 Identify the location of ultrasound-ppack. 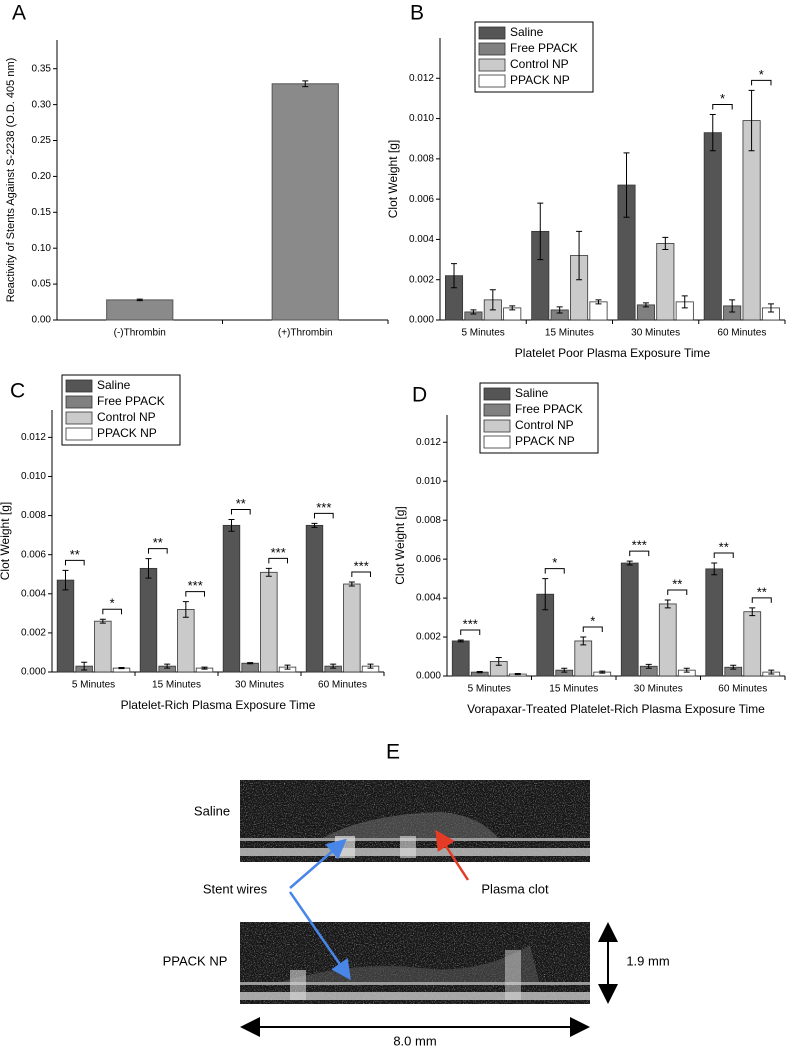
(415, 963).